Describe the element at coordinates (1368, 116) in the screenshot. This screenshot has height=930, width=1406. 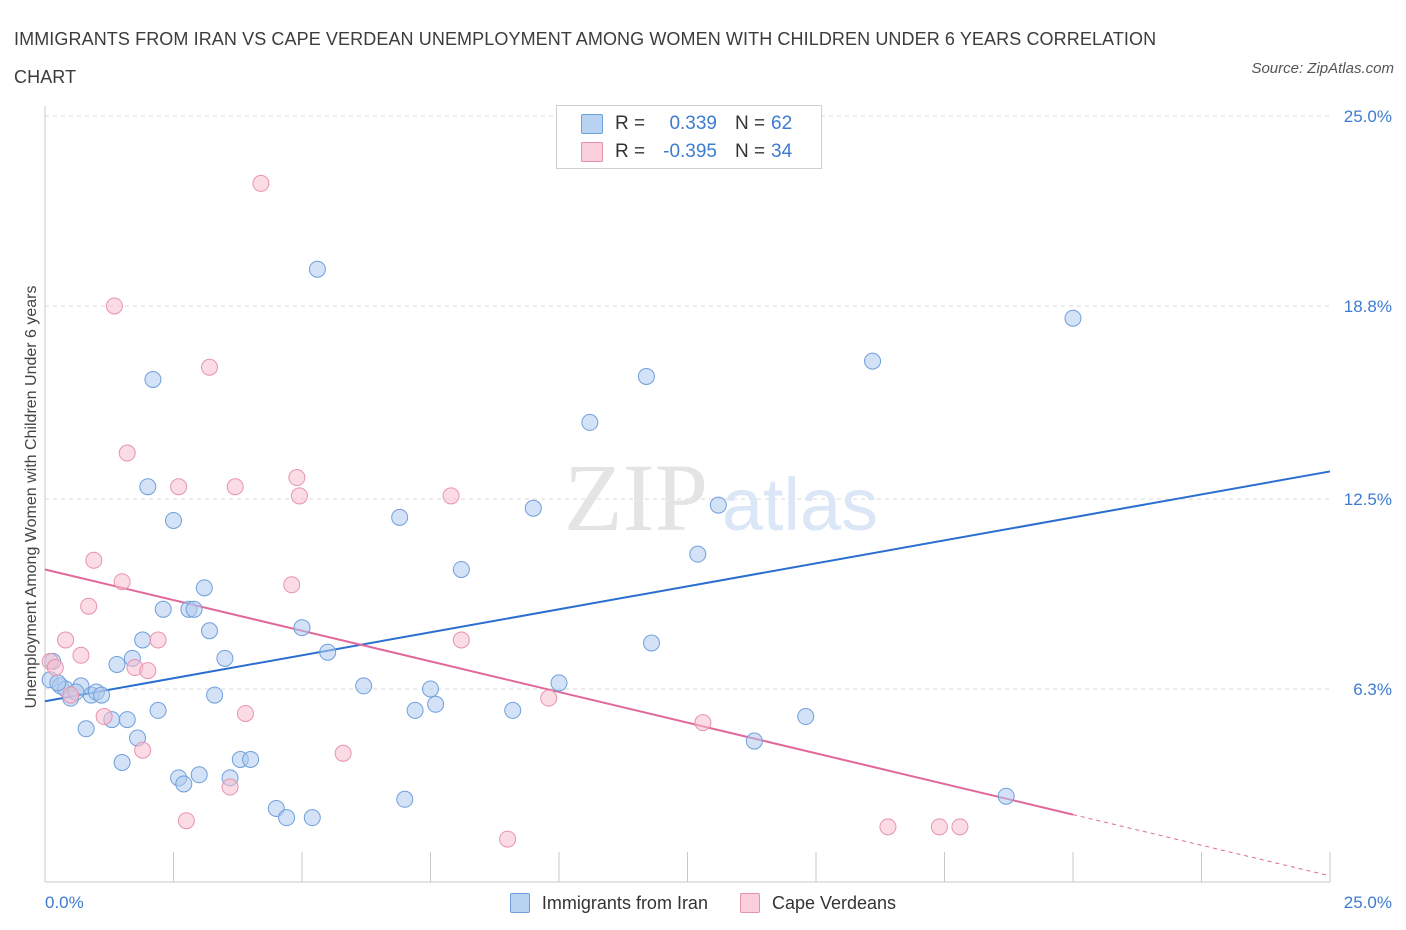
I see `y-tick-label: 25.0%` at that location.